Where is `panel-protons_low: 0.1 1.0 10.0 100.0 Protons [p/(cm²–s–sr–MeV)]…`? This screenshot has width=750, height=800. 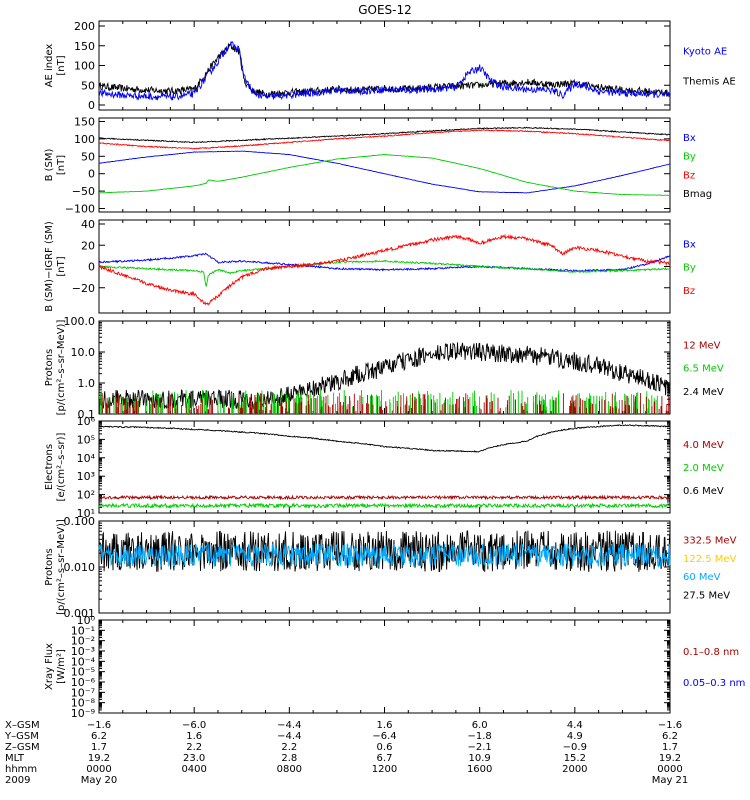
panel-protons_low: 0.1 1.0 10.0 100.0 Protons [p/(cm²–s–sr–MeV)]… is located at coordinates (384, 368).